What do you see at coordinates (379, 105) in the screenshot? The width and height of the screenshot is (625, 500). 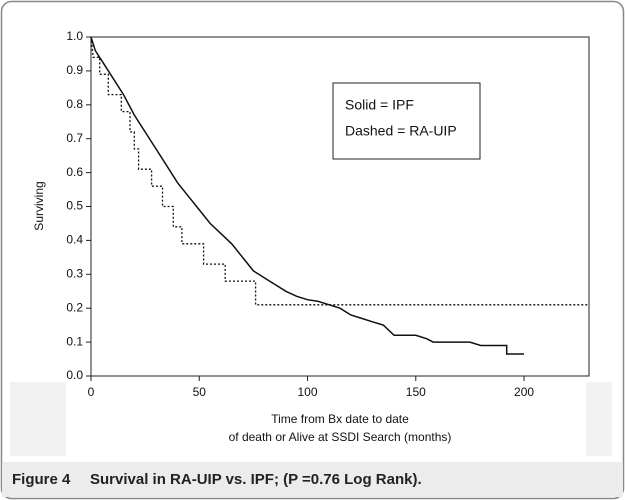 I see `legend-text: Solid = IPF` at bounding box center [379, 105].